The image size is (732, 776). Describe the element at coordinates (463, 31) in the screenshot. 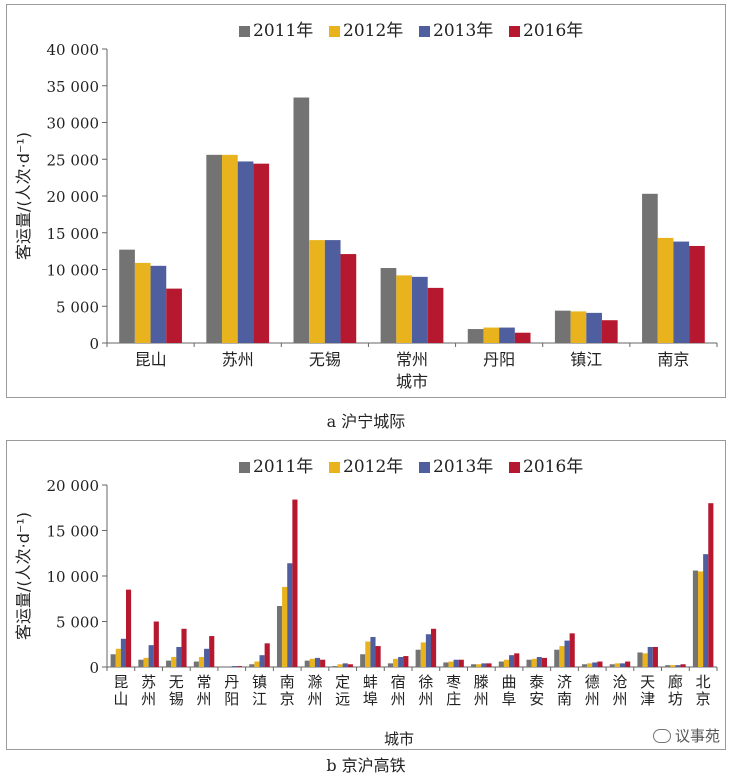

I see `legend-label: 2013年` at that location.